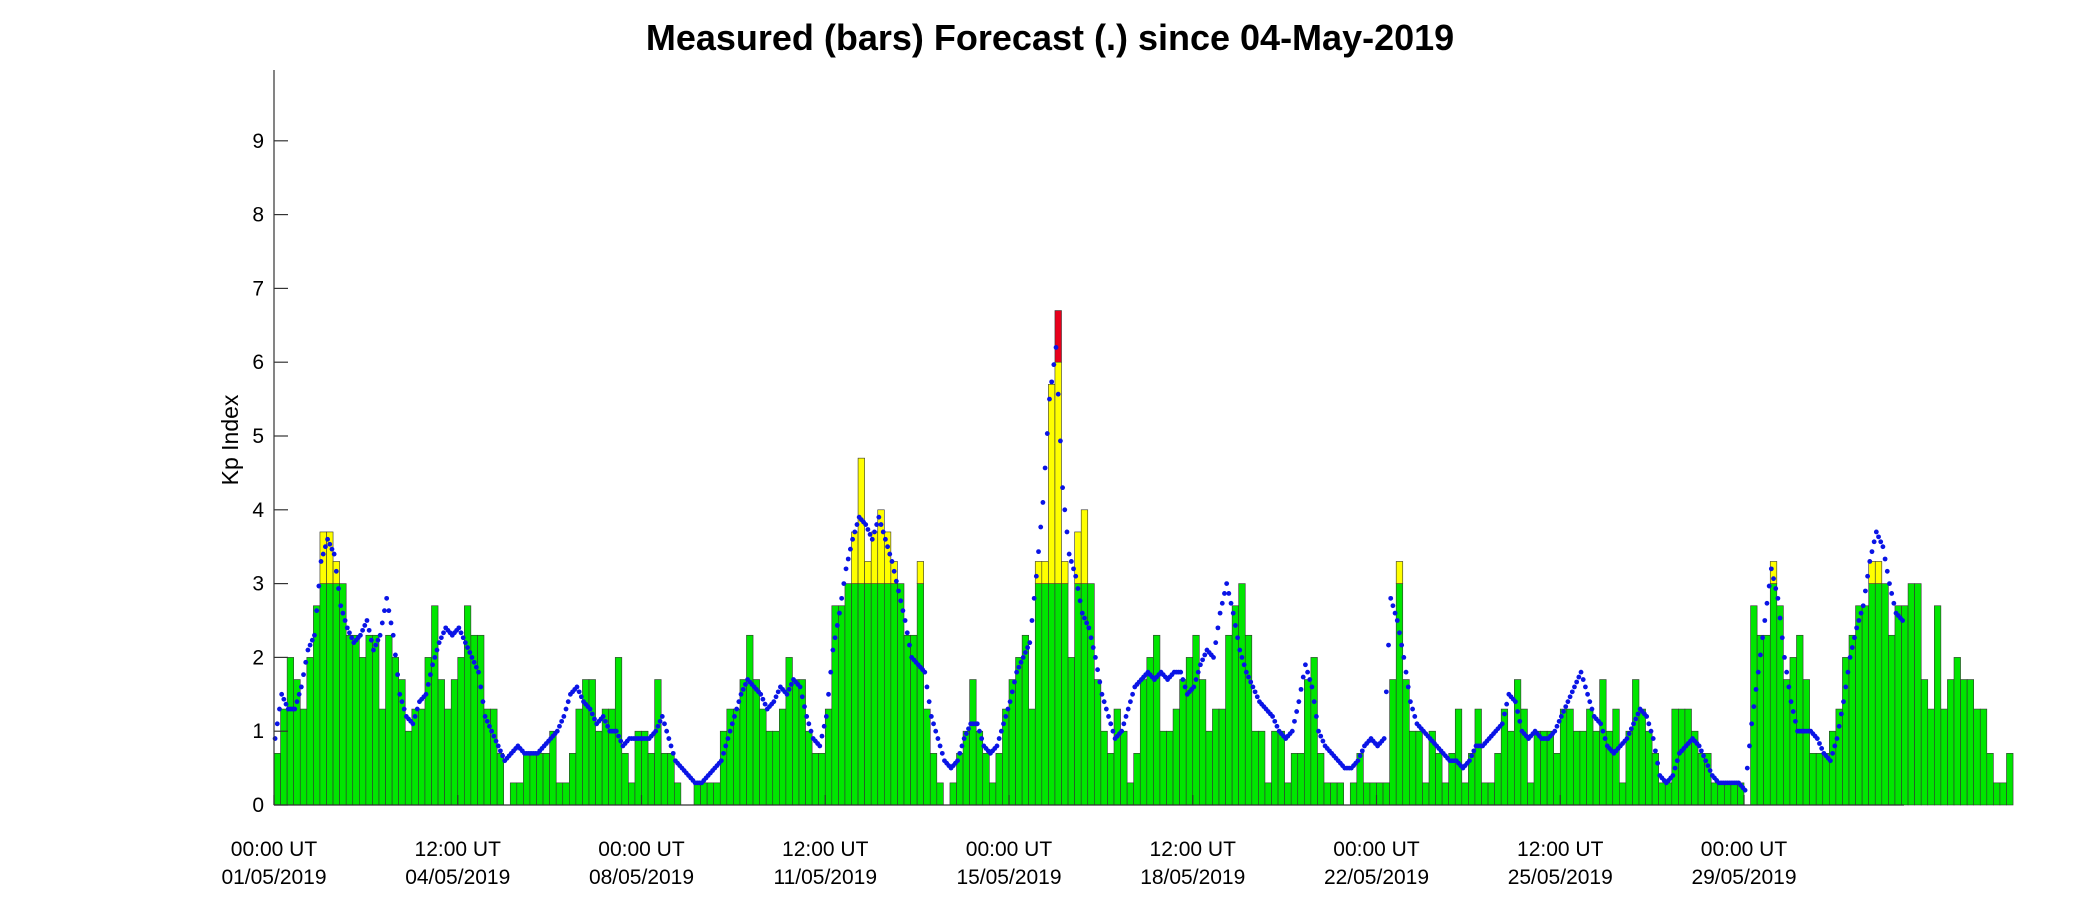  I want to click on x-tick-label-date: 15/05/2019, so click(1008, 877).